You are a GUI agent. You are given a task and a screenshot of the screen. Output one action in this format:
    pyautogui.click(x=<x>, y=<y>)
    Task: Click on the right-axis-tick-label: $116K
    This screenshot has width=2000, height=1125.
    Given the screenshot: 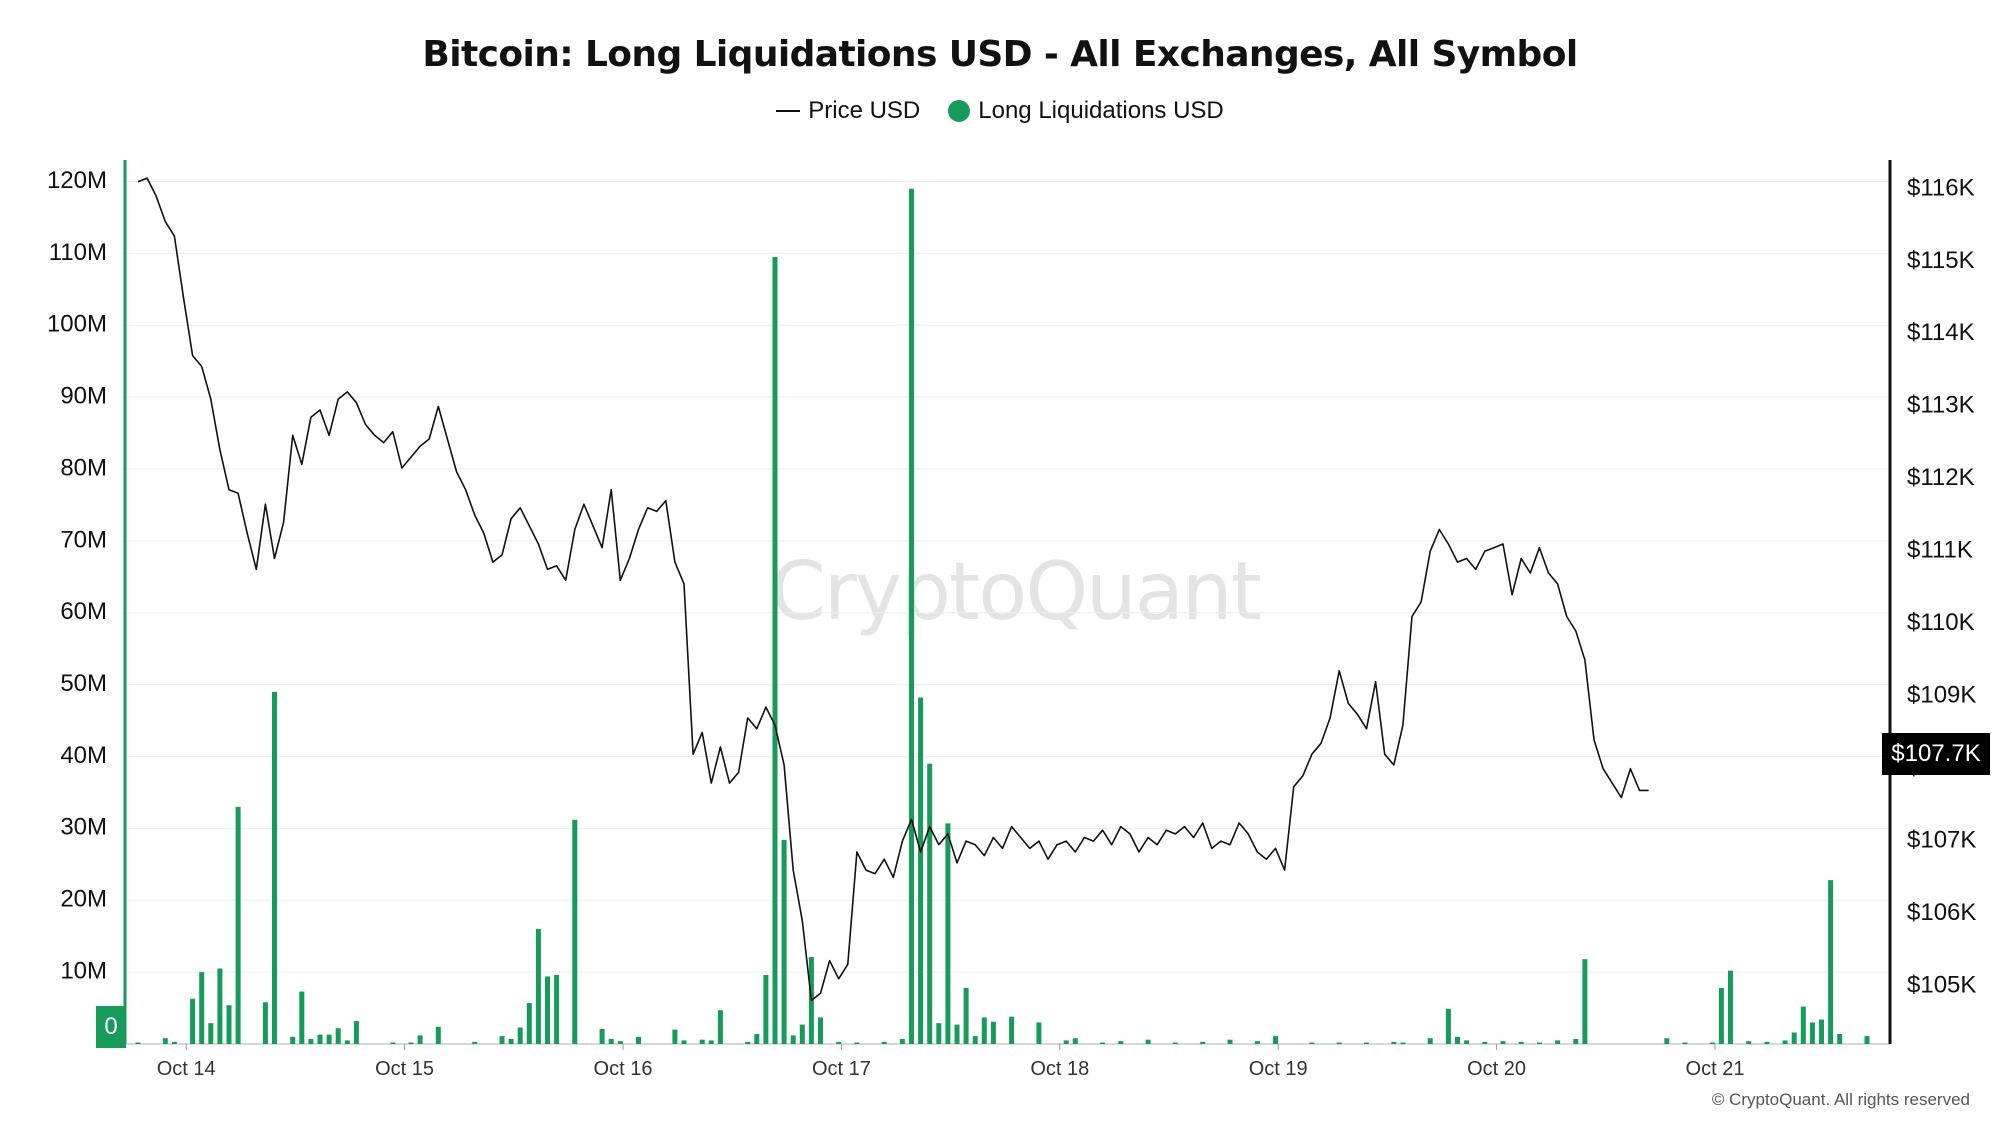 What is the action you would take?
    pyautogui.click(x=1941, y=187)
    